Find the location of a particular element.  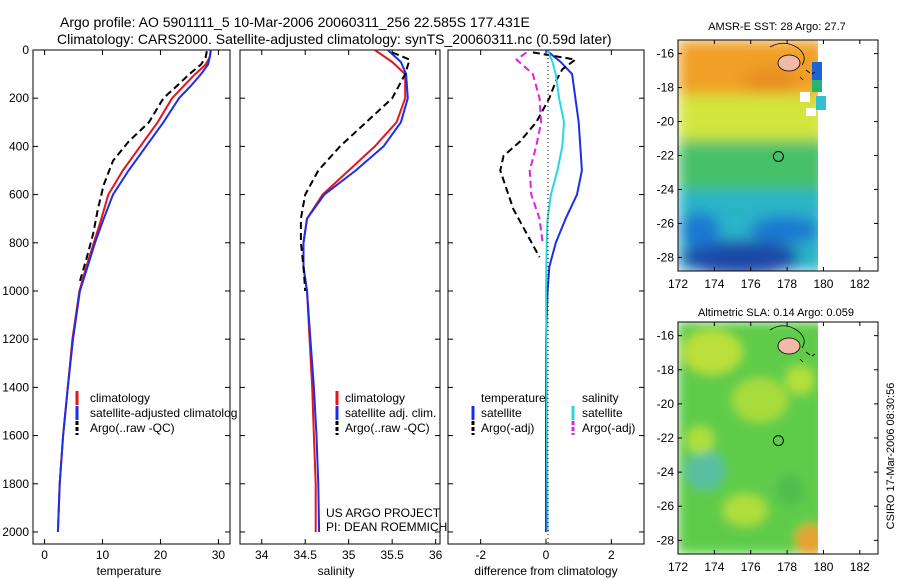

series-line-satellite-adjusted-climatology is located at coordinates (134, 291).